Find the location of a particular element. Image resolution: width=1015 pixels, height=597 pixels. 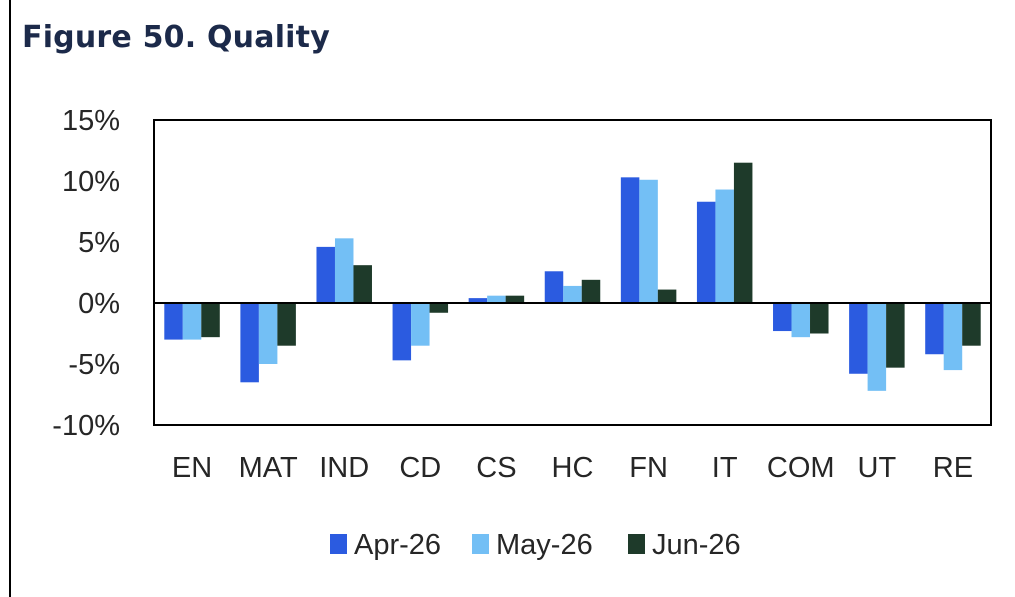

bar-Apr-26-FN is located at coordinates (630, 240).